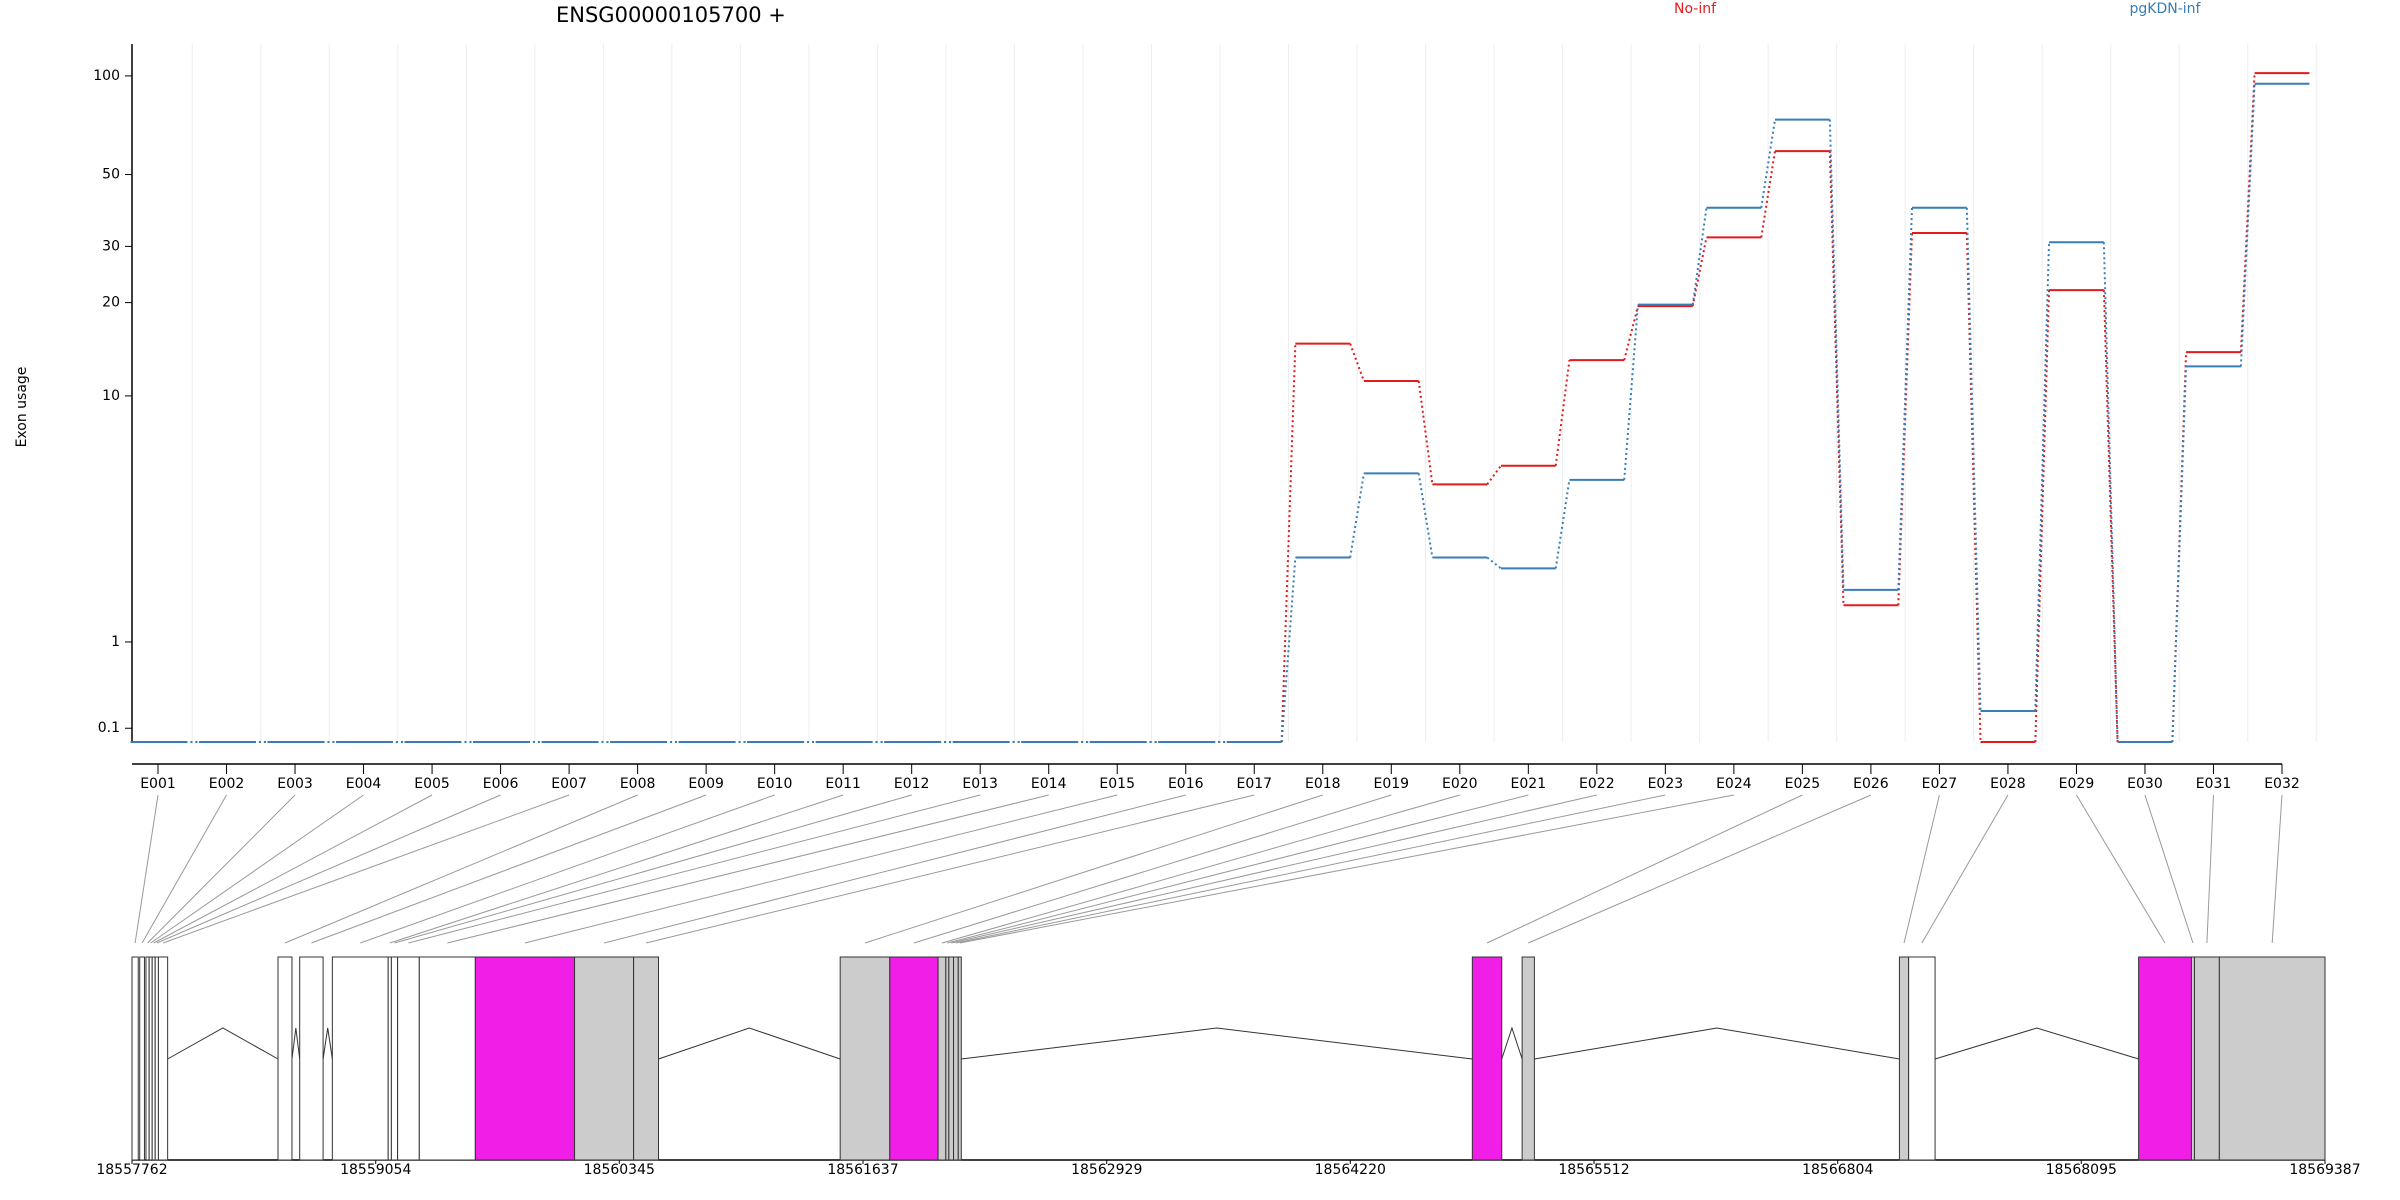  Describe the element at coordinates (1117, 784) in the screenshot. I see `x-tick-label: E015` at that location.